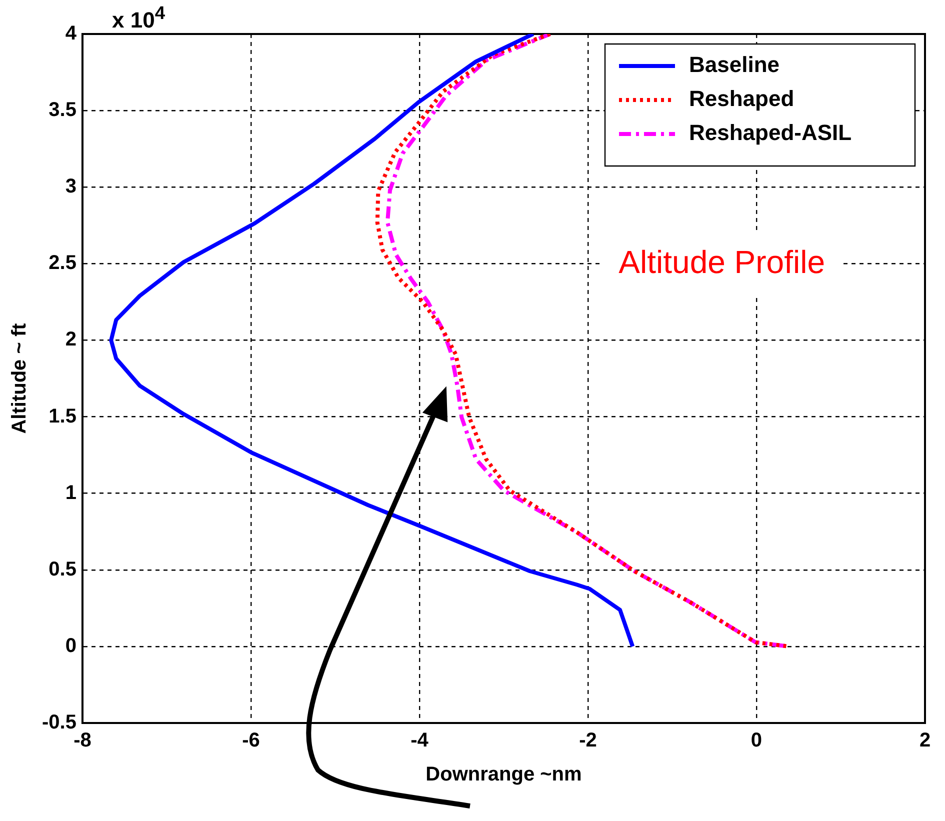 The image size is (945, 821). I want to click on legend-label: Reshaped-ASIL, so click(770, 133).